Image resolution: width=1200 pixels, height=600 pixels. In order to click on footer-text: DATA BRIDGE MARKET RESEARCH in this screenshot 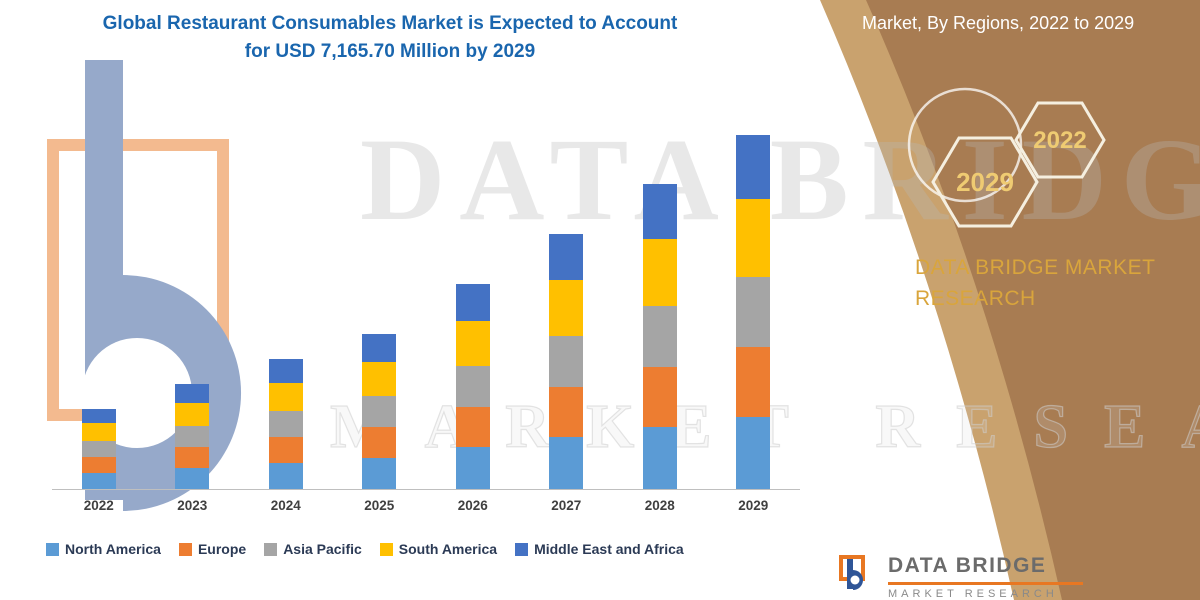, I will do `click(985, 577)`.